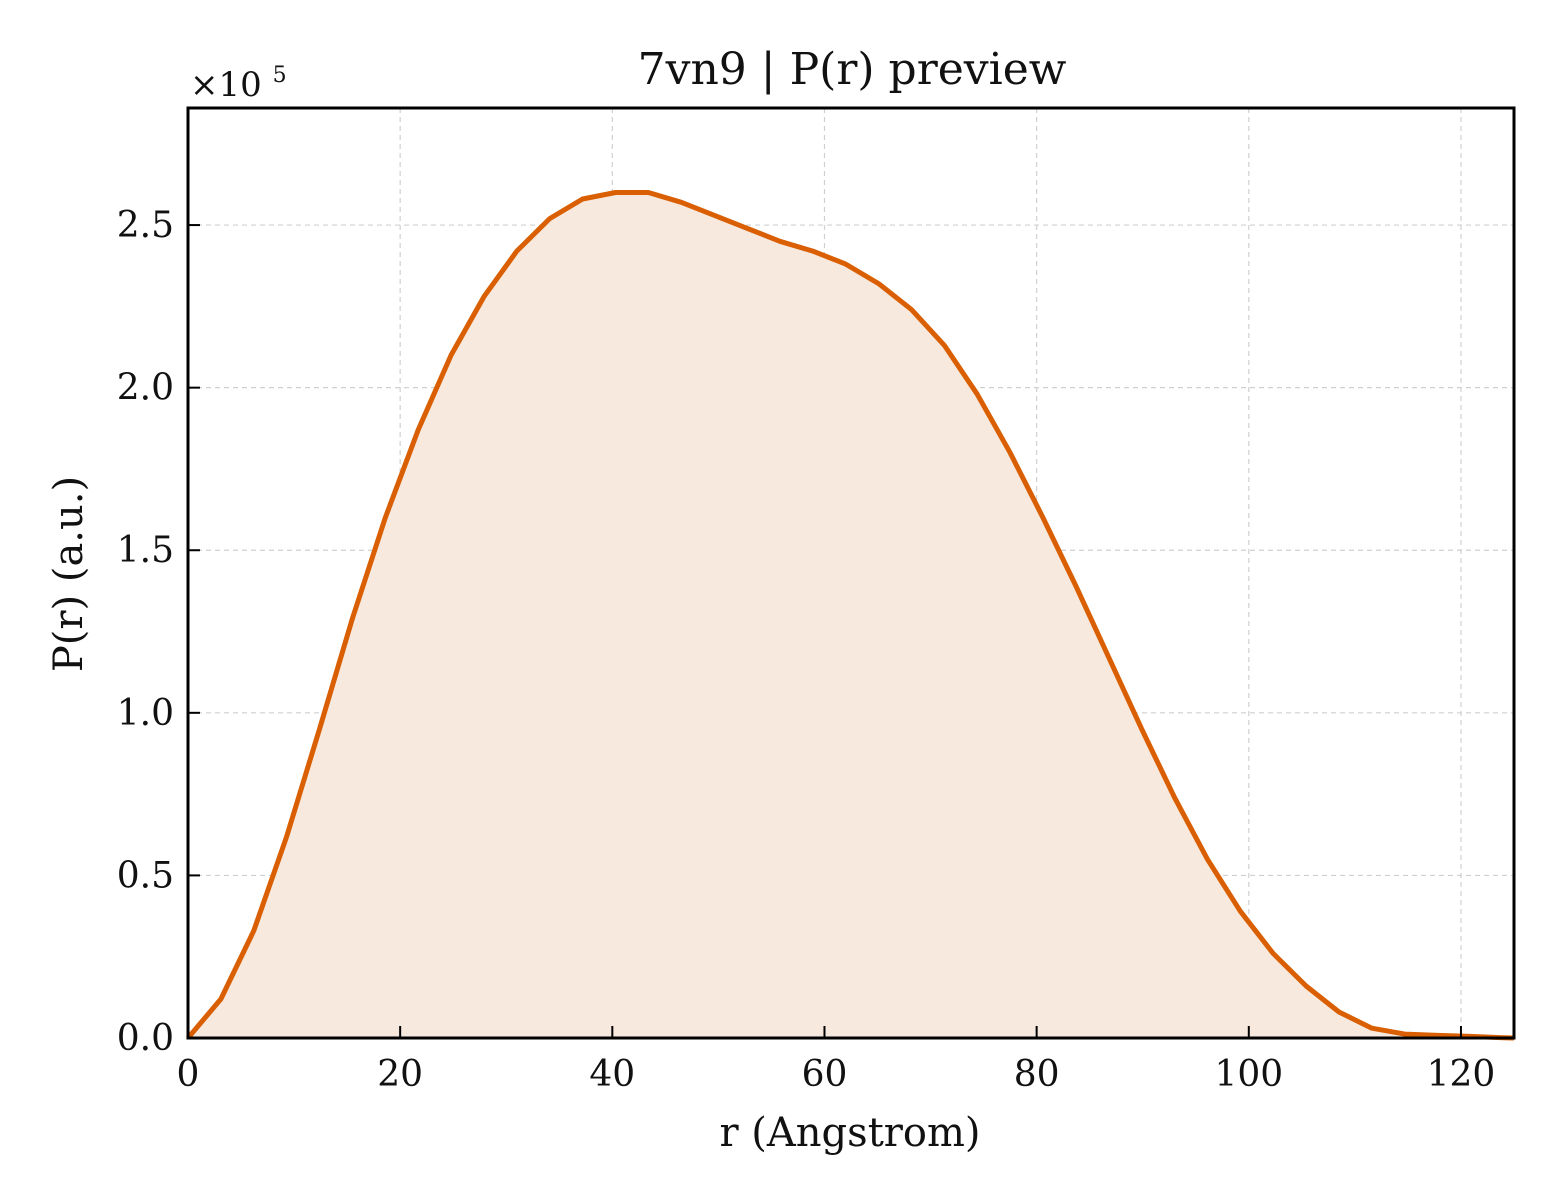 The height and width of the screenshot is (1200, 1560). Describe the element at coordinates (145, 875) in the screenshot. I see `y-tick-label: 0.5` at that location.